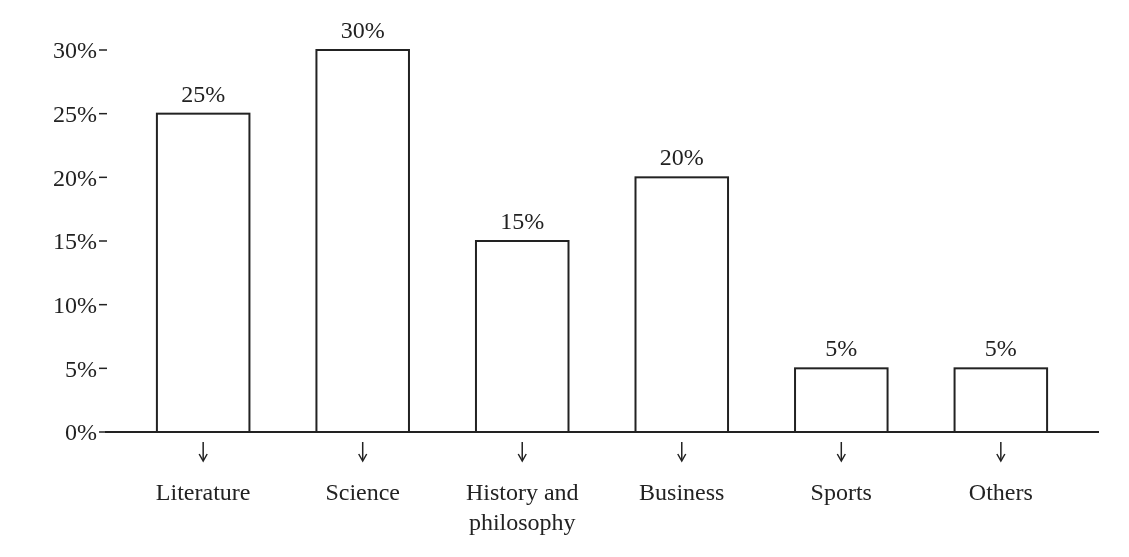  I want to click on data-label: 15%, so click(522, 221).